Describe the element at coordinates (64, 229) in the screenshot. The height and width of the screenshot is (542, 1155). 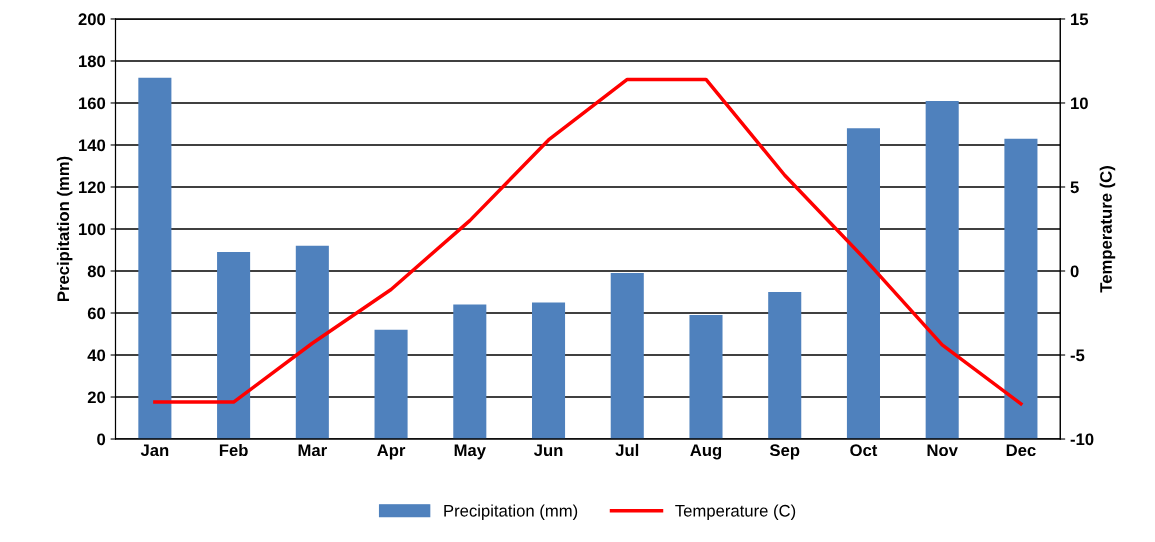
I see `y-axis-title: Precipitation (mm)` at that location.